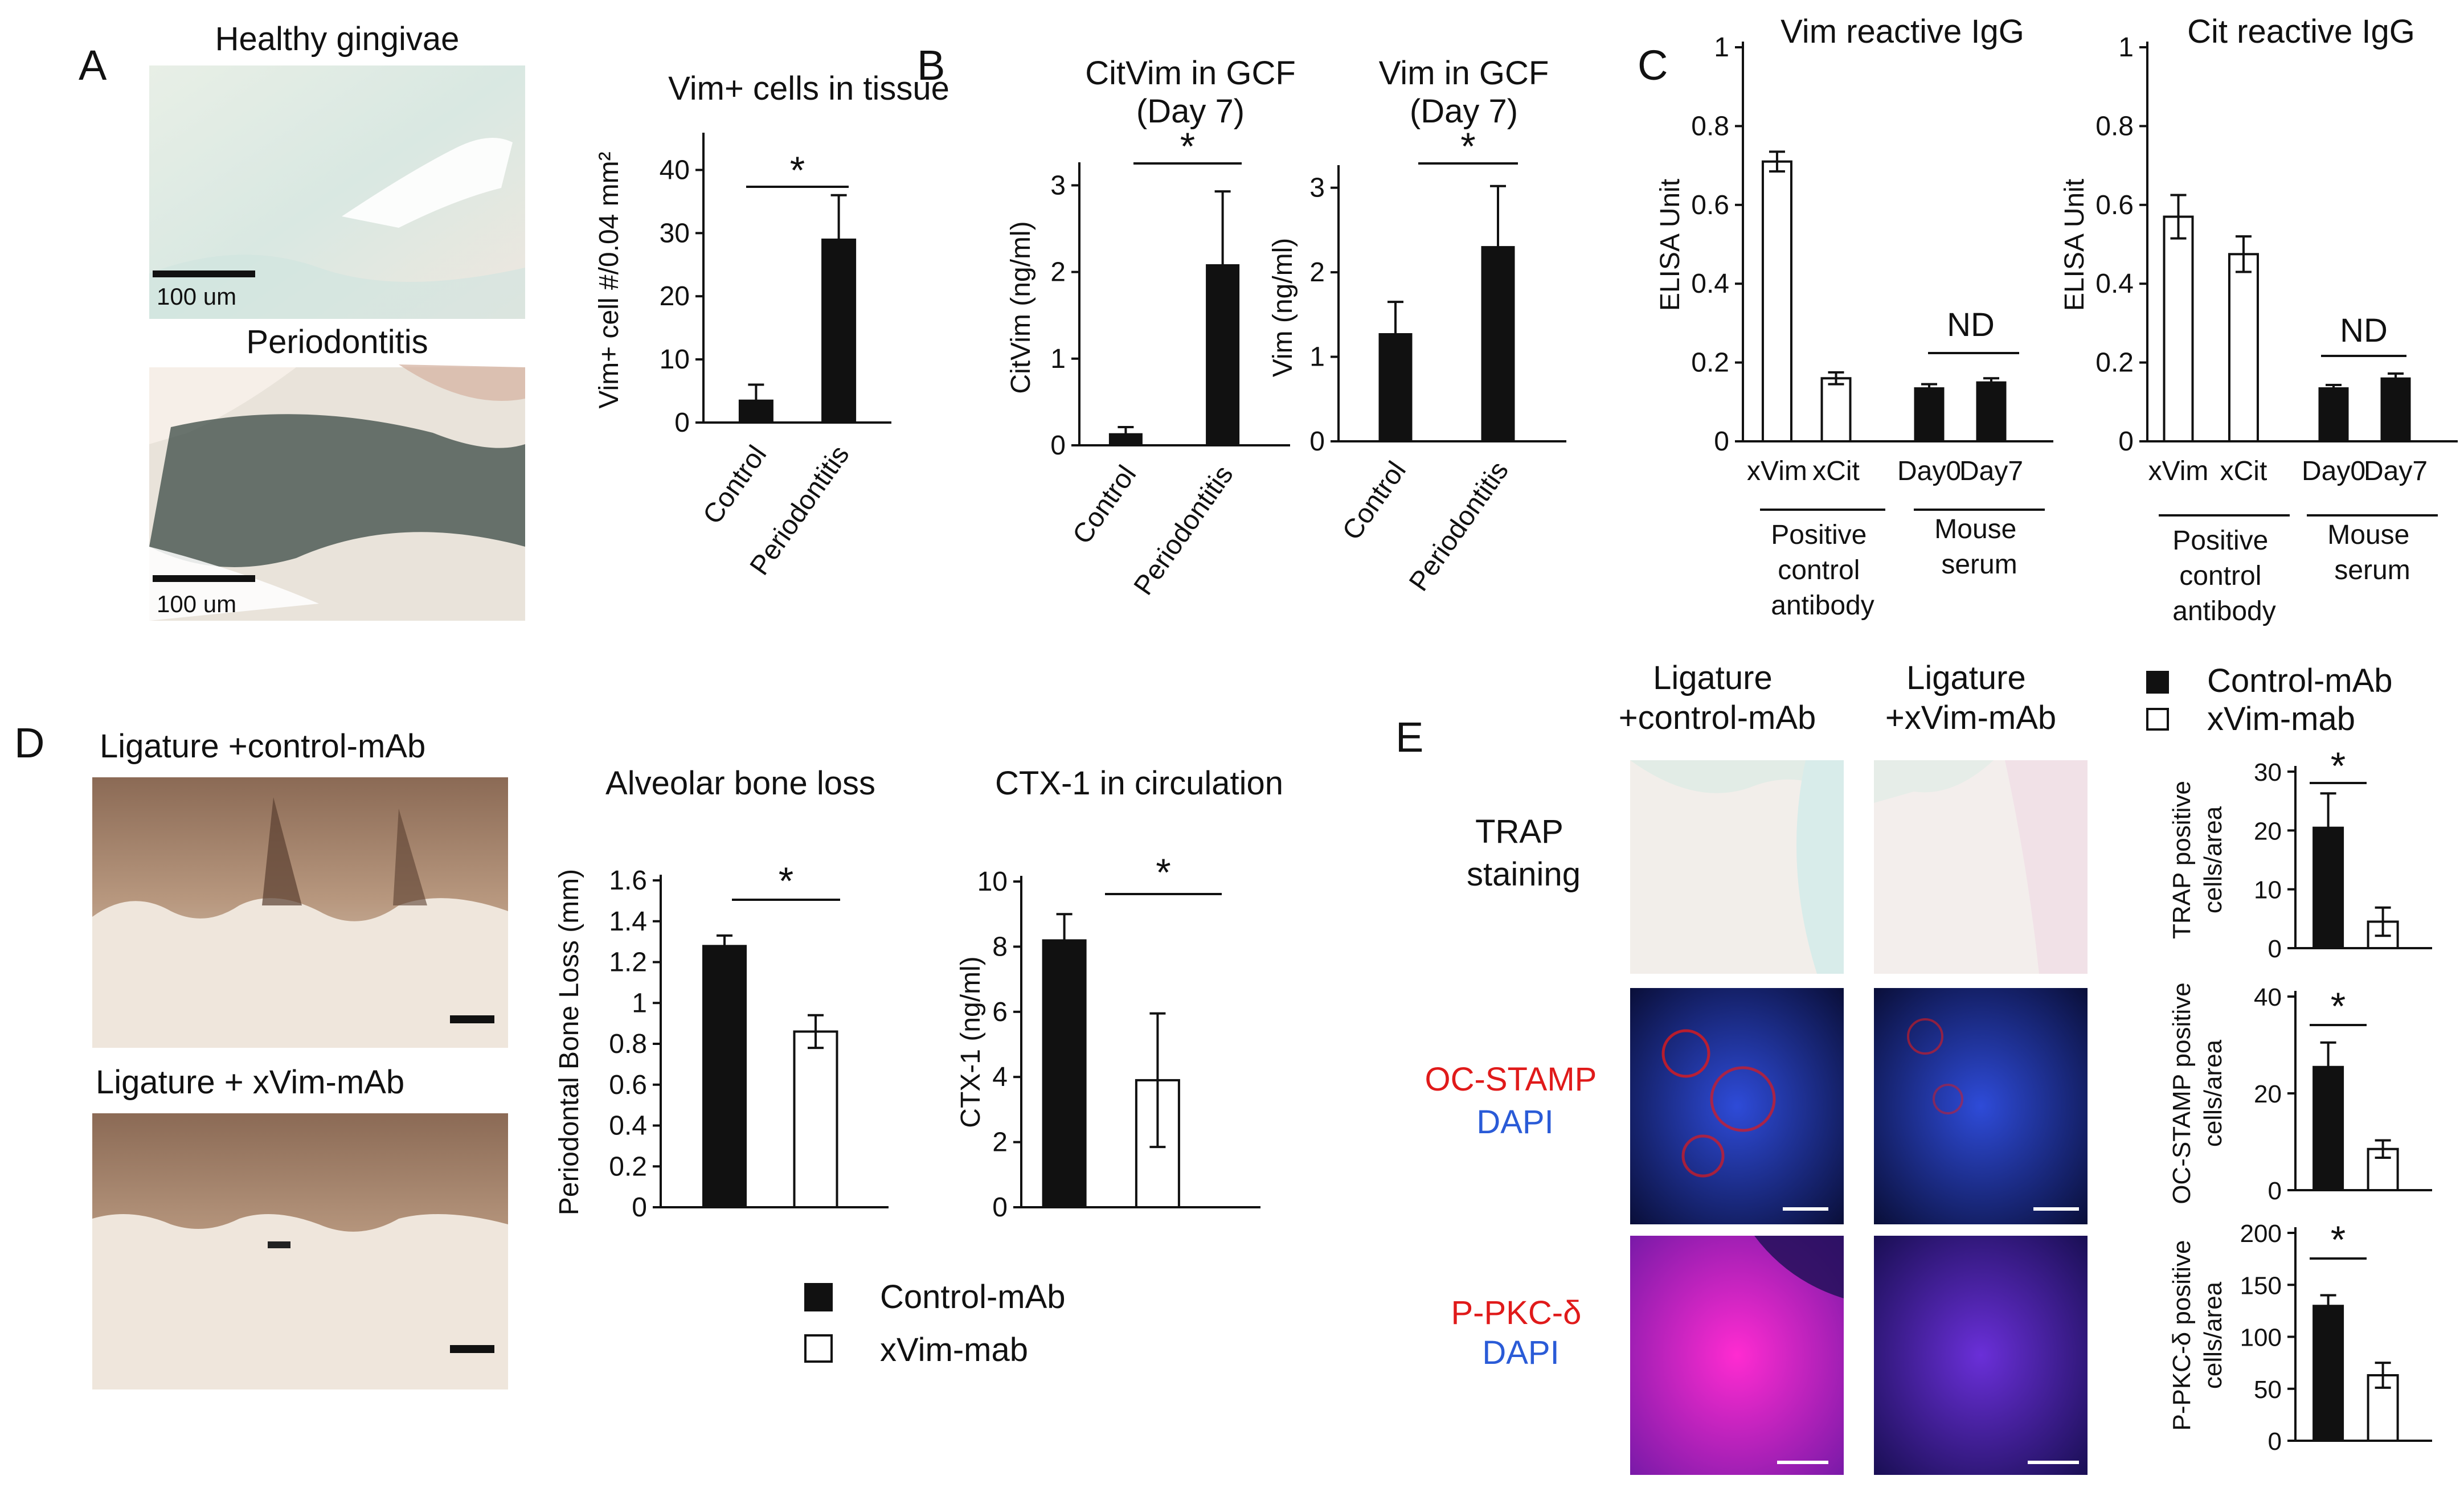 The image size is (2464, 1488). I want to click on row-label-ppkc-line1: P-PKC-δ, so click(1516, 1312).